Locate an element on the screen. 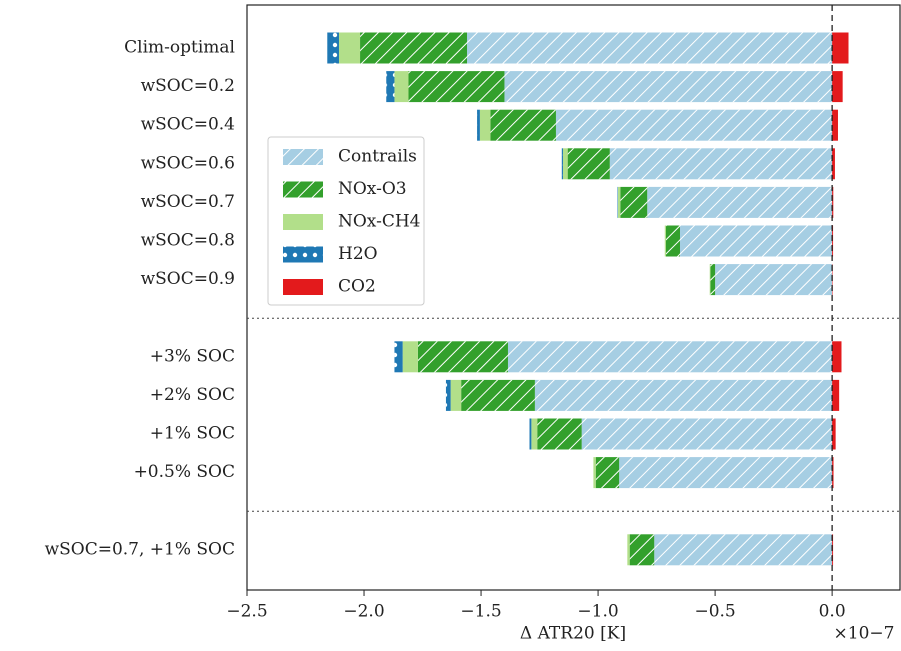  y-tick-label: wSOC=0.6 is located at coordinates (188, 163).